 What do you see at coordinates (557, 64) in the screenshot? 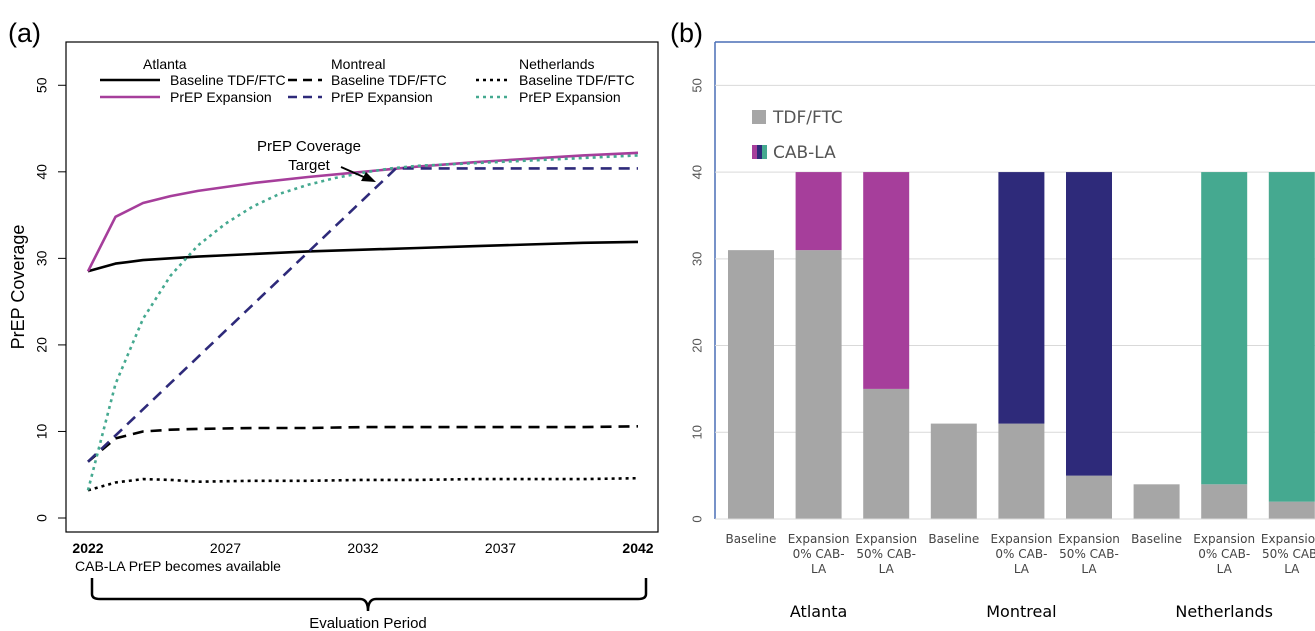
I see `legend-group-title-netherlands: Netherlands` at bounding box center [557, 64].